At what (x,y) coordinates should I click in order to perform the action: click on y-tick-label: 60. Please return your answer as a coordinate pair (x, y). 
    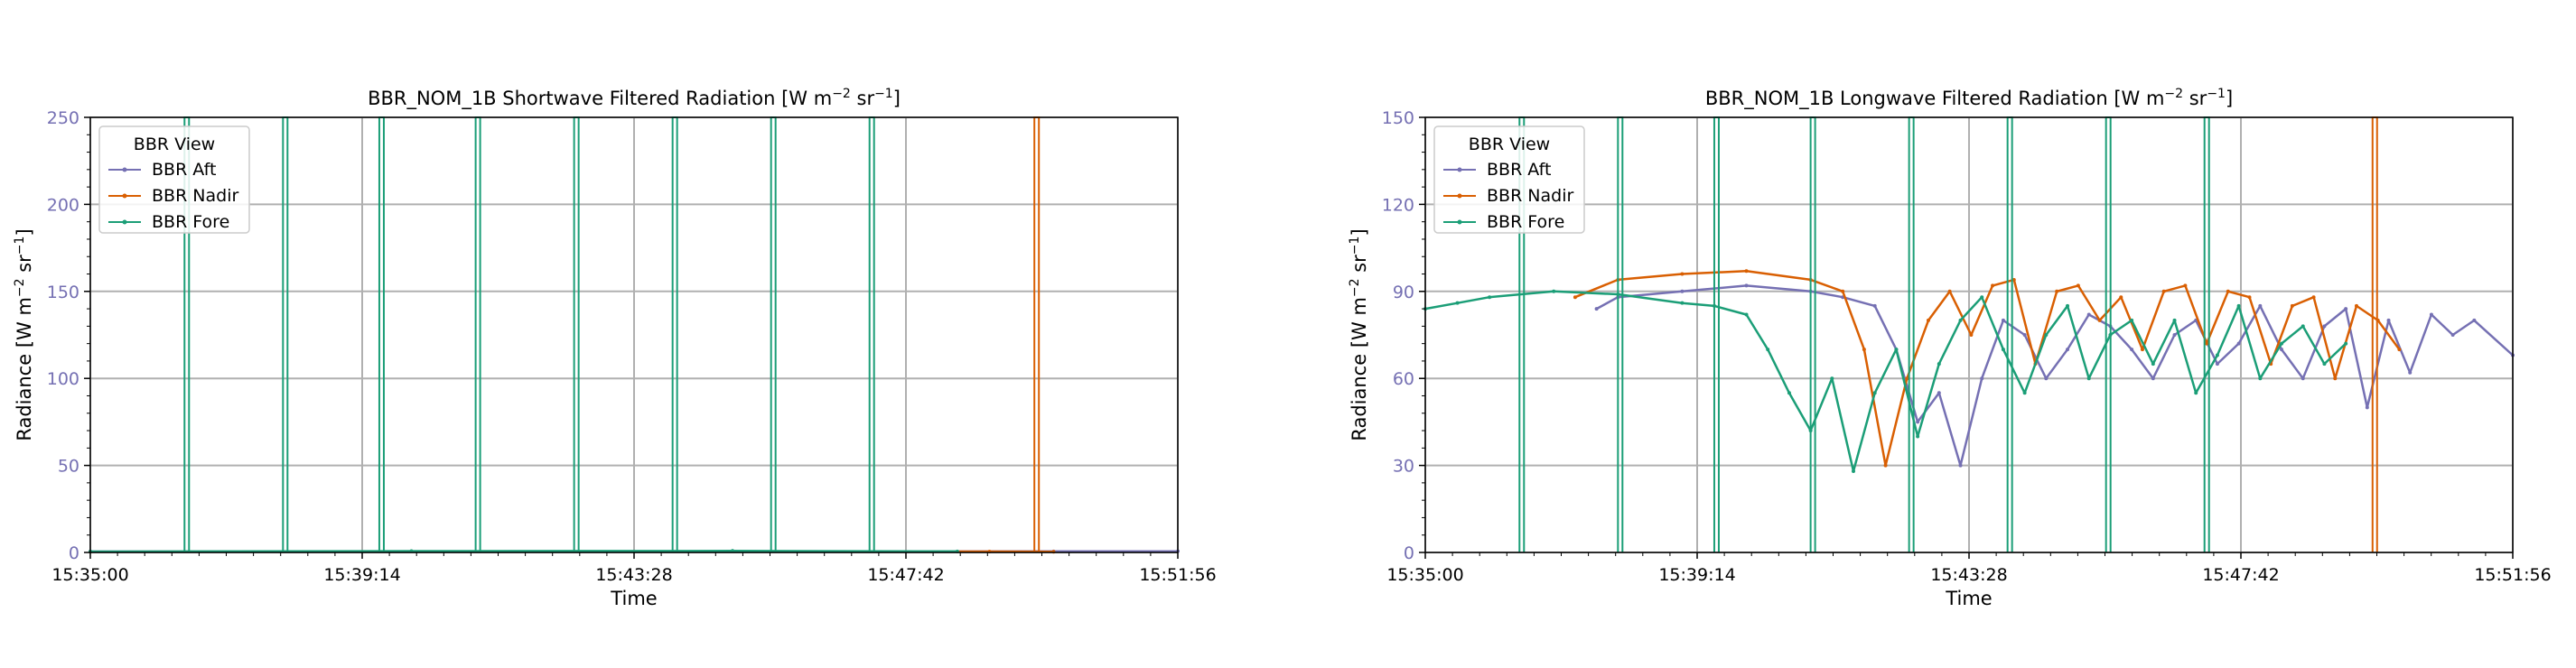
    Looking at the image, I should click on (1403, 379).